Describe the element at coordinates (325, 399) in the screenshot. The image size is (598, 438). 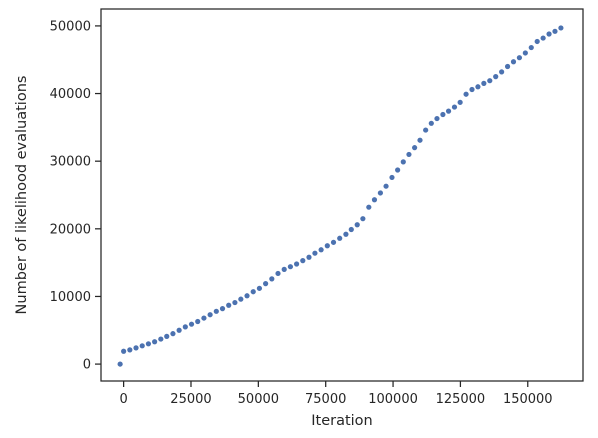
I see `x-tick-label: 75000` at that location.